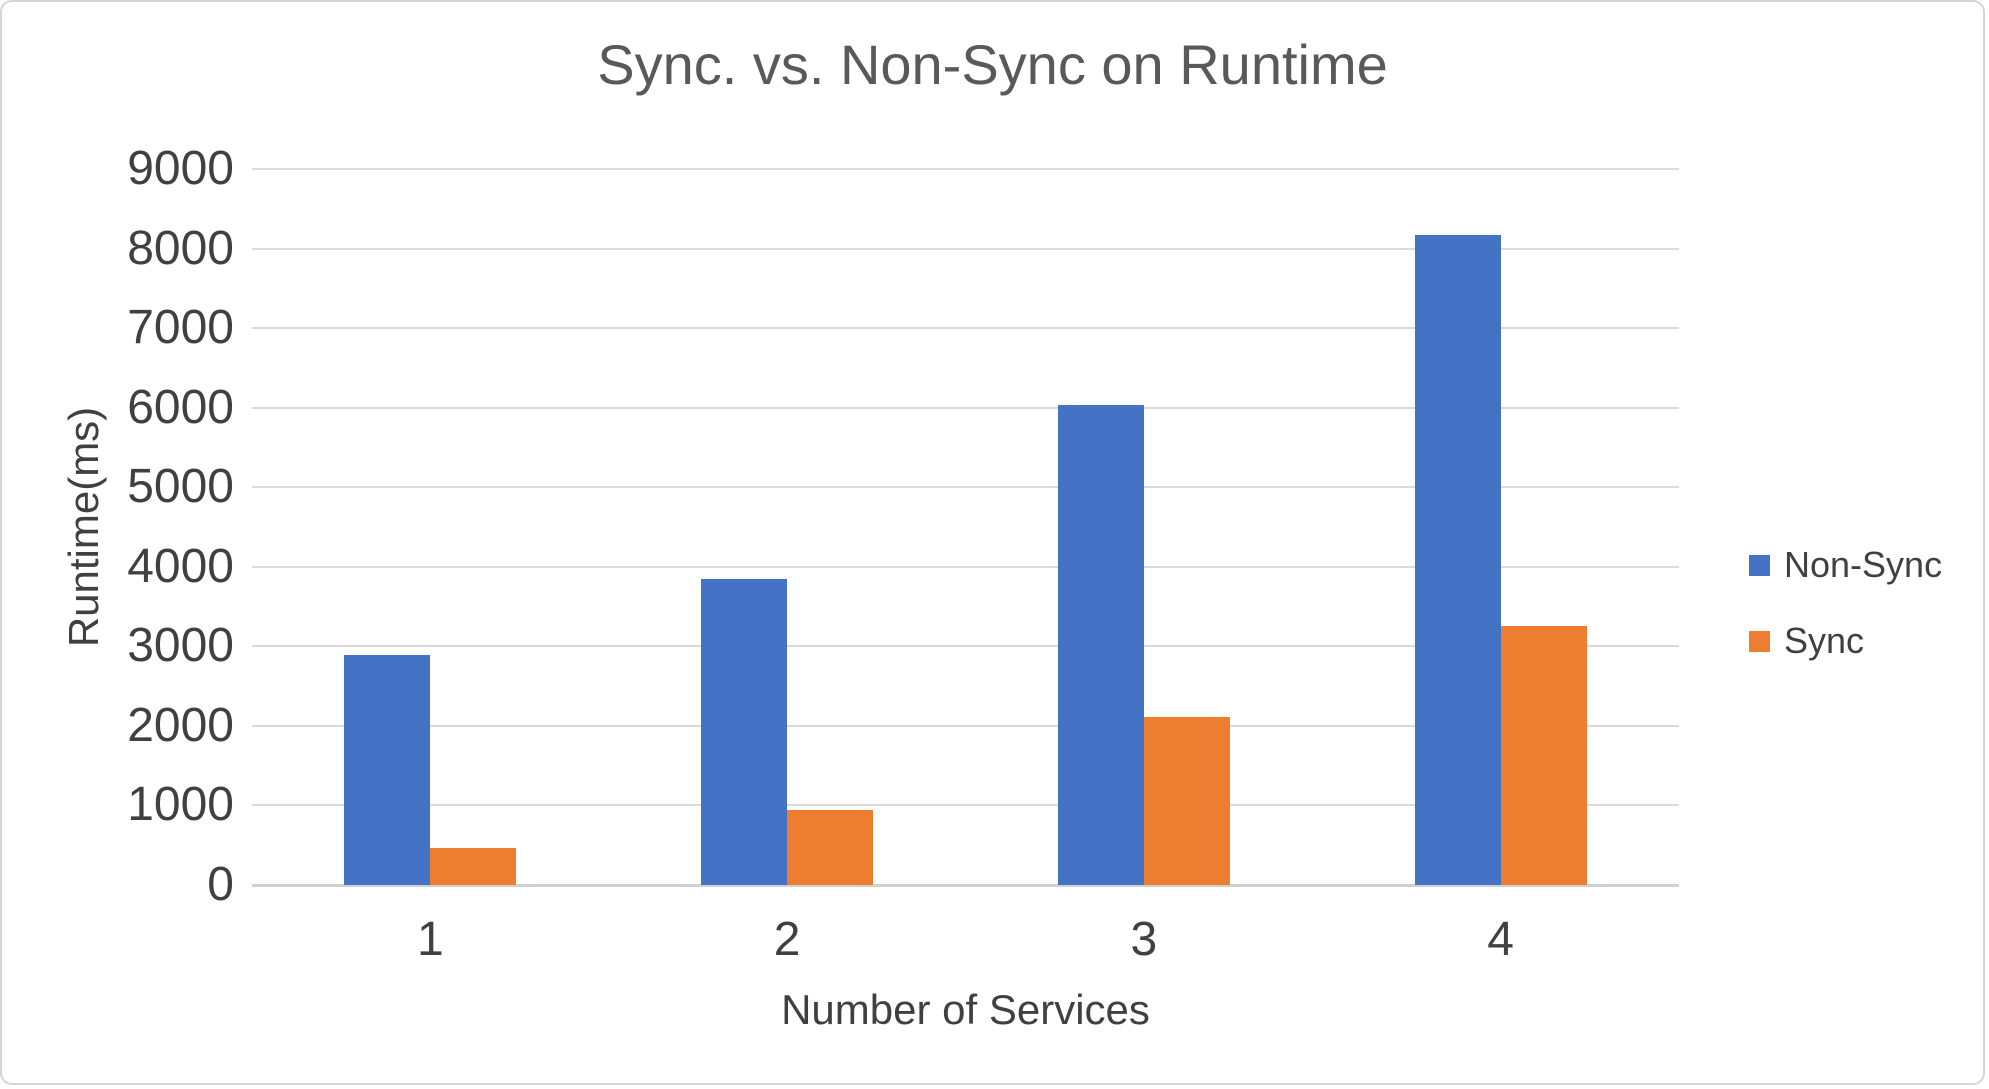  I want to click on x-axis-title: Number of Services, so click(965, 1009).